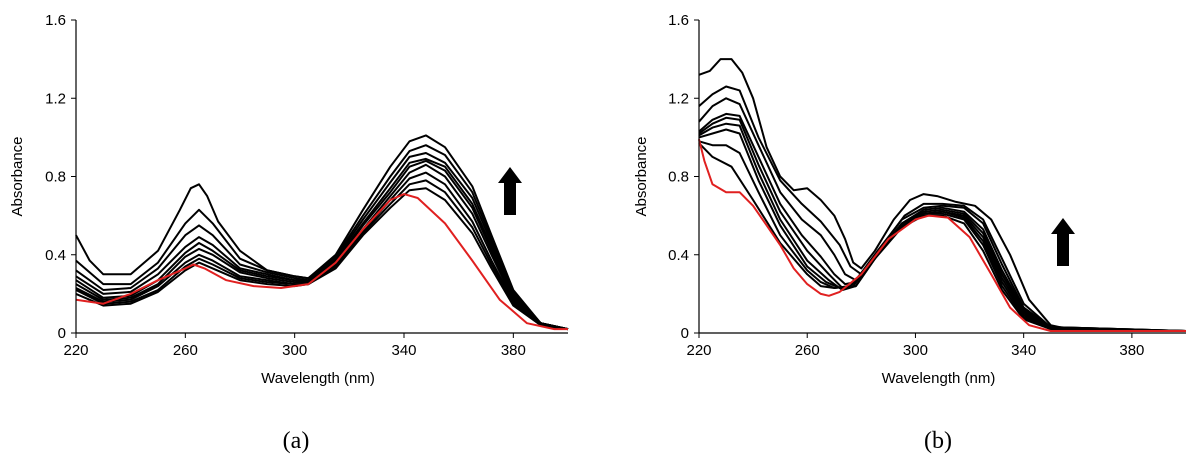 This screenshot has height=457, width=1186. What do you see at coordinates (296, 441) in the screenshot?
I see `panel-label-a: (a)` at bounding box center [296, 441].